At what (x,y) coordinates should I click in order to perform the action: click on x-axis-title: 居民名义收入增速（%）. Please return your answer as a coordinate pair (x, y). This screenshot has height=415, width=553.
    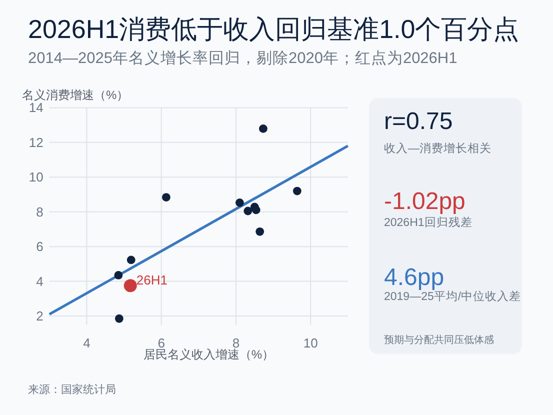
    Looking at the image, I should click on (208, 355).